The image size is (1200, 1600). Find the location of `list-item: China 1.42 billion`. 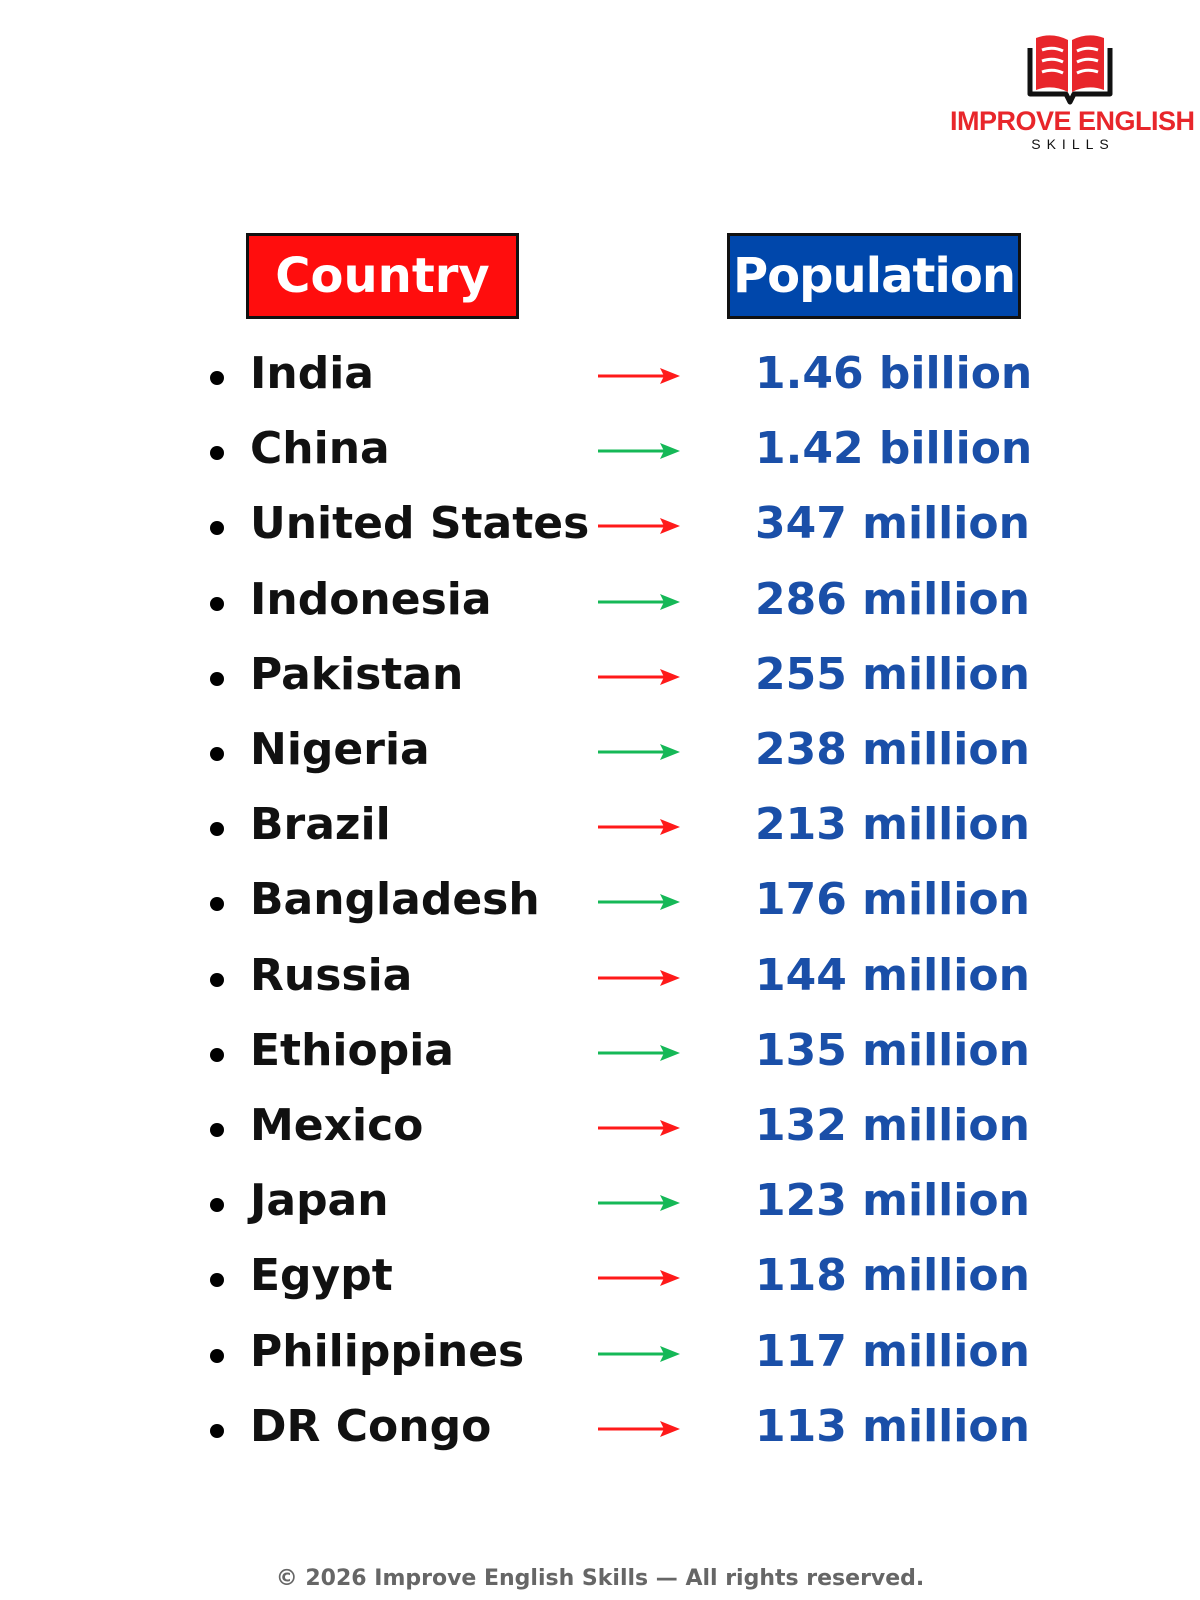

list-item: China 1.42 billion is located at coordinates (600, 452).